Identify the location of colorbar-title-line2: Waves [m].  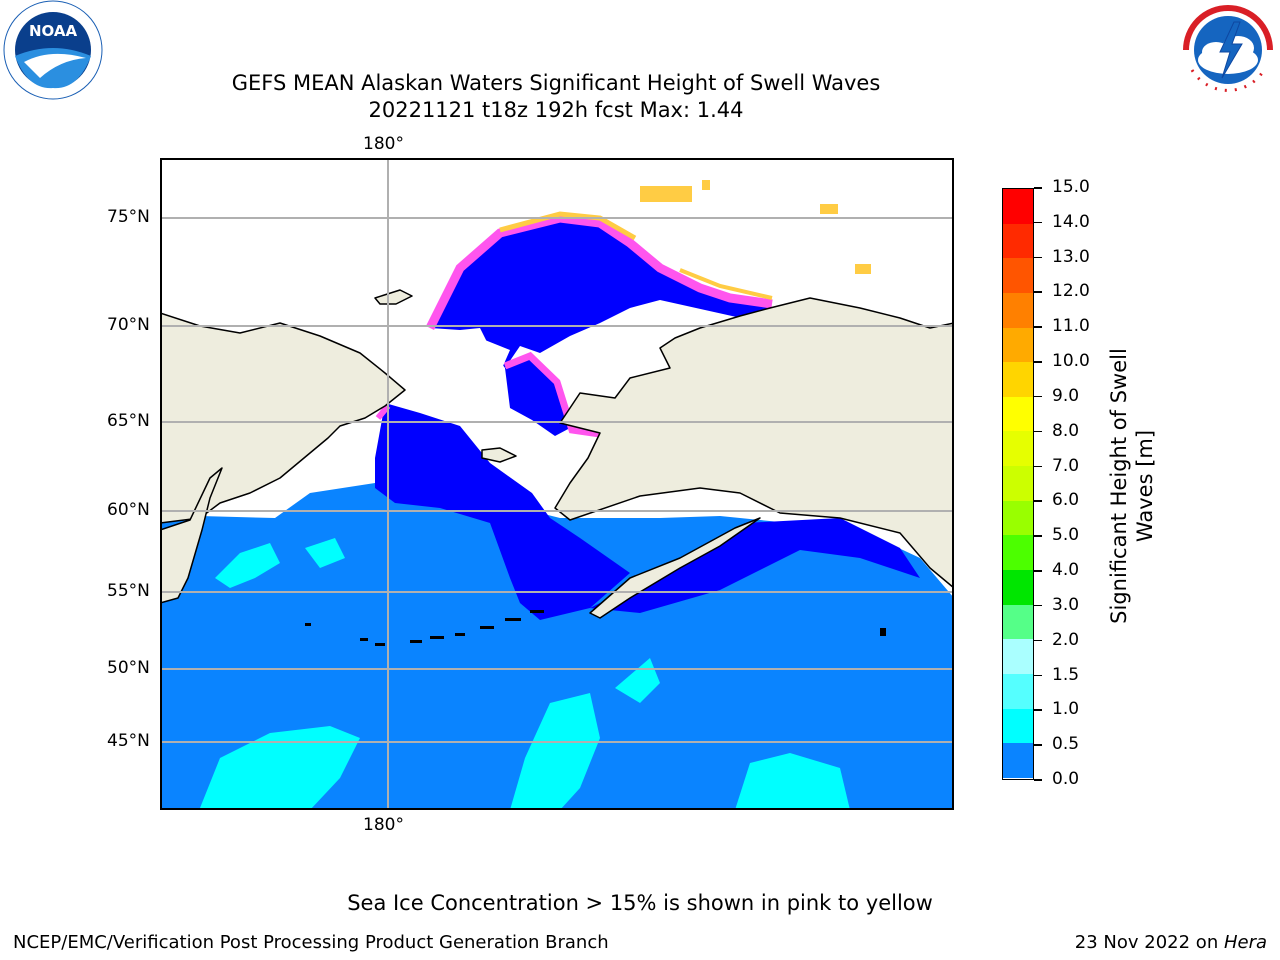
(1145, 486).